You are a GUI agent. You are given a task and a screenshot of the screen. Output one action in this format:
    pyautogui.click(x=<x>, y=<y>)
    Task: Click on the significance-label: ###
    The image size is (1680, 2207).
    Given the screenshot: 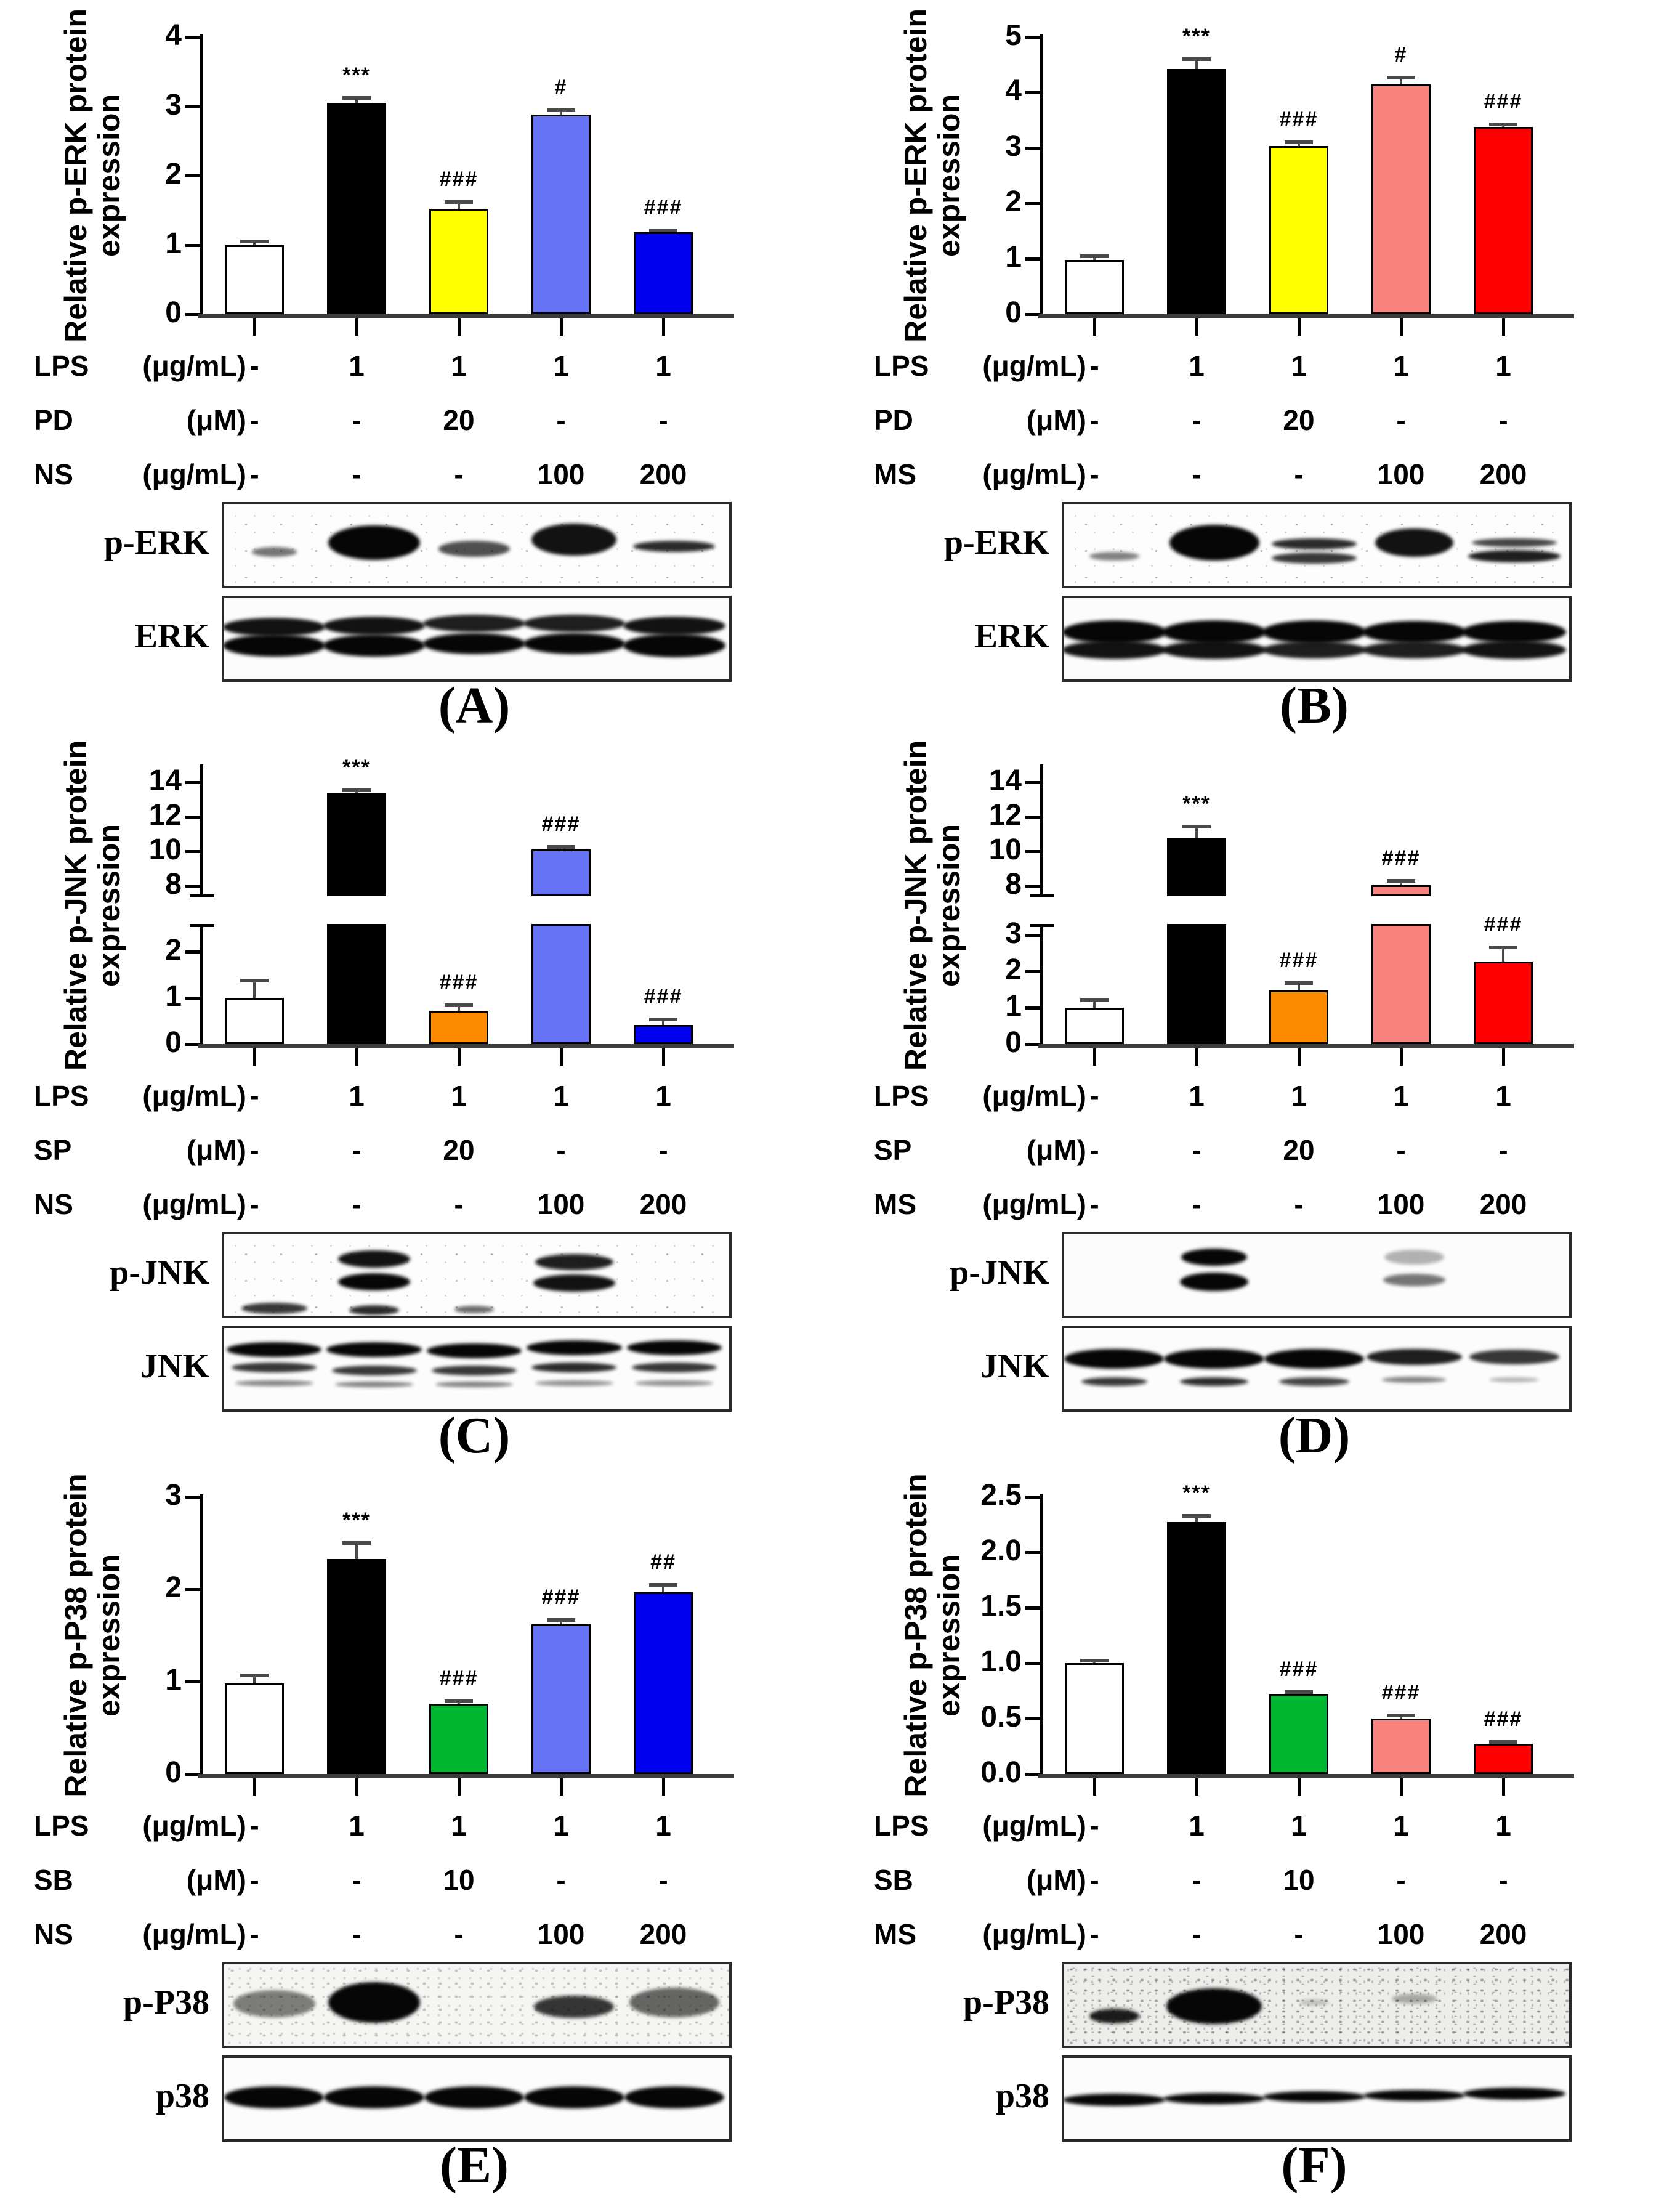 What is the action you would take?
    pyautogui.click(x=663, y=207)
    